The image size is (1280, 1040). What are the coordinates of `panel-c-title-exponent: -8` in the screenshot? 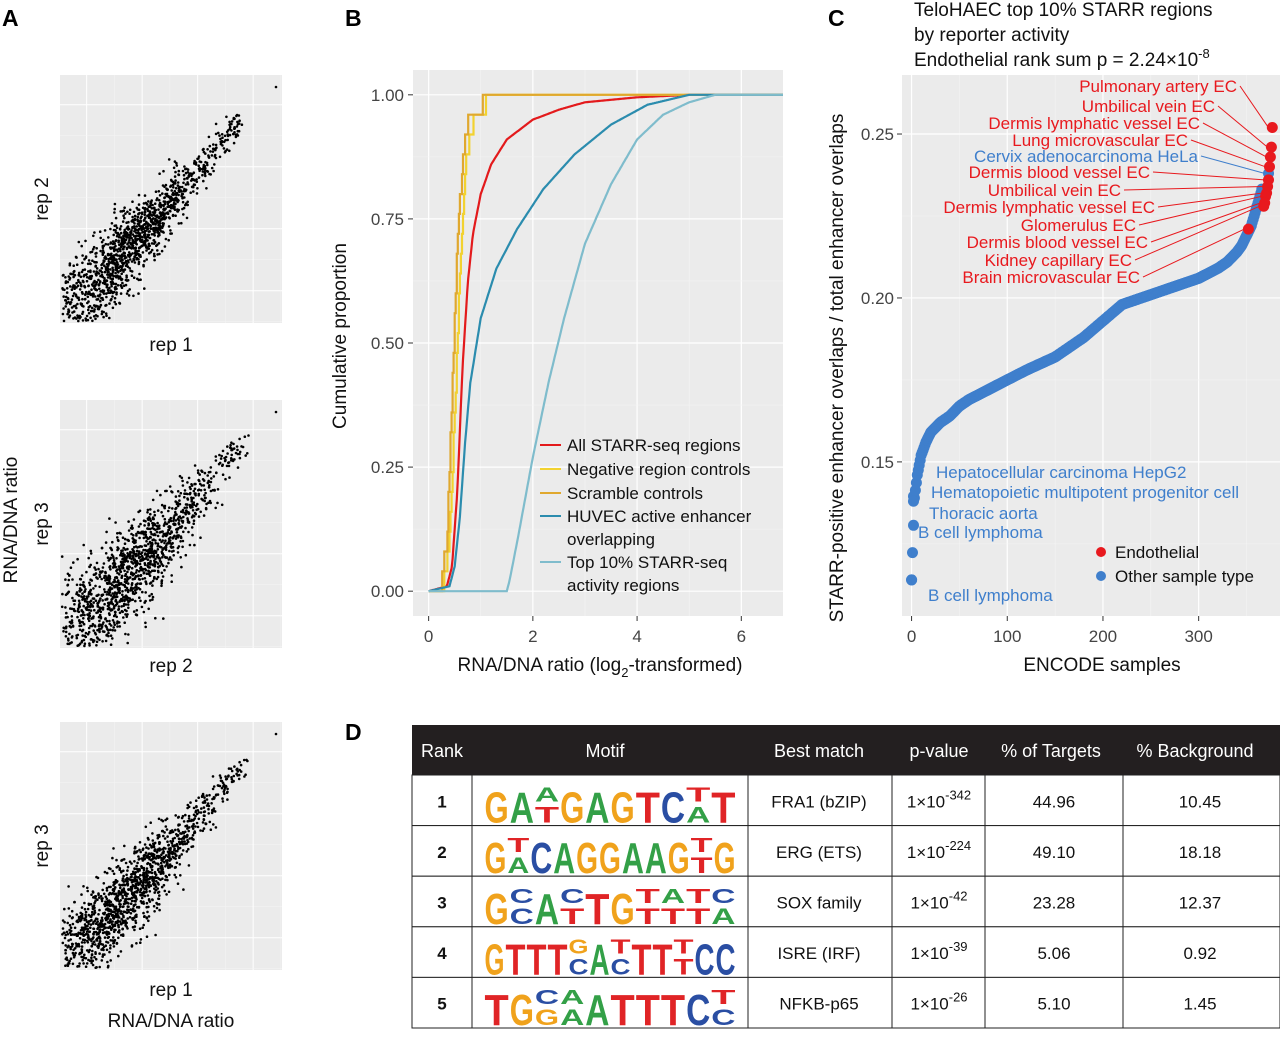 It's located at (1204, 53).